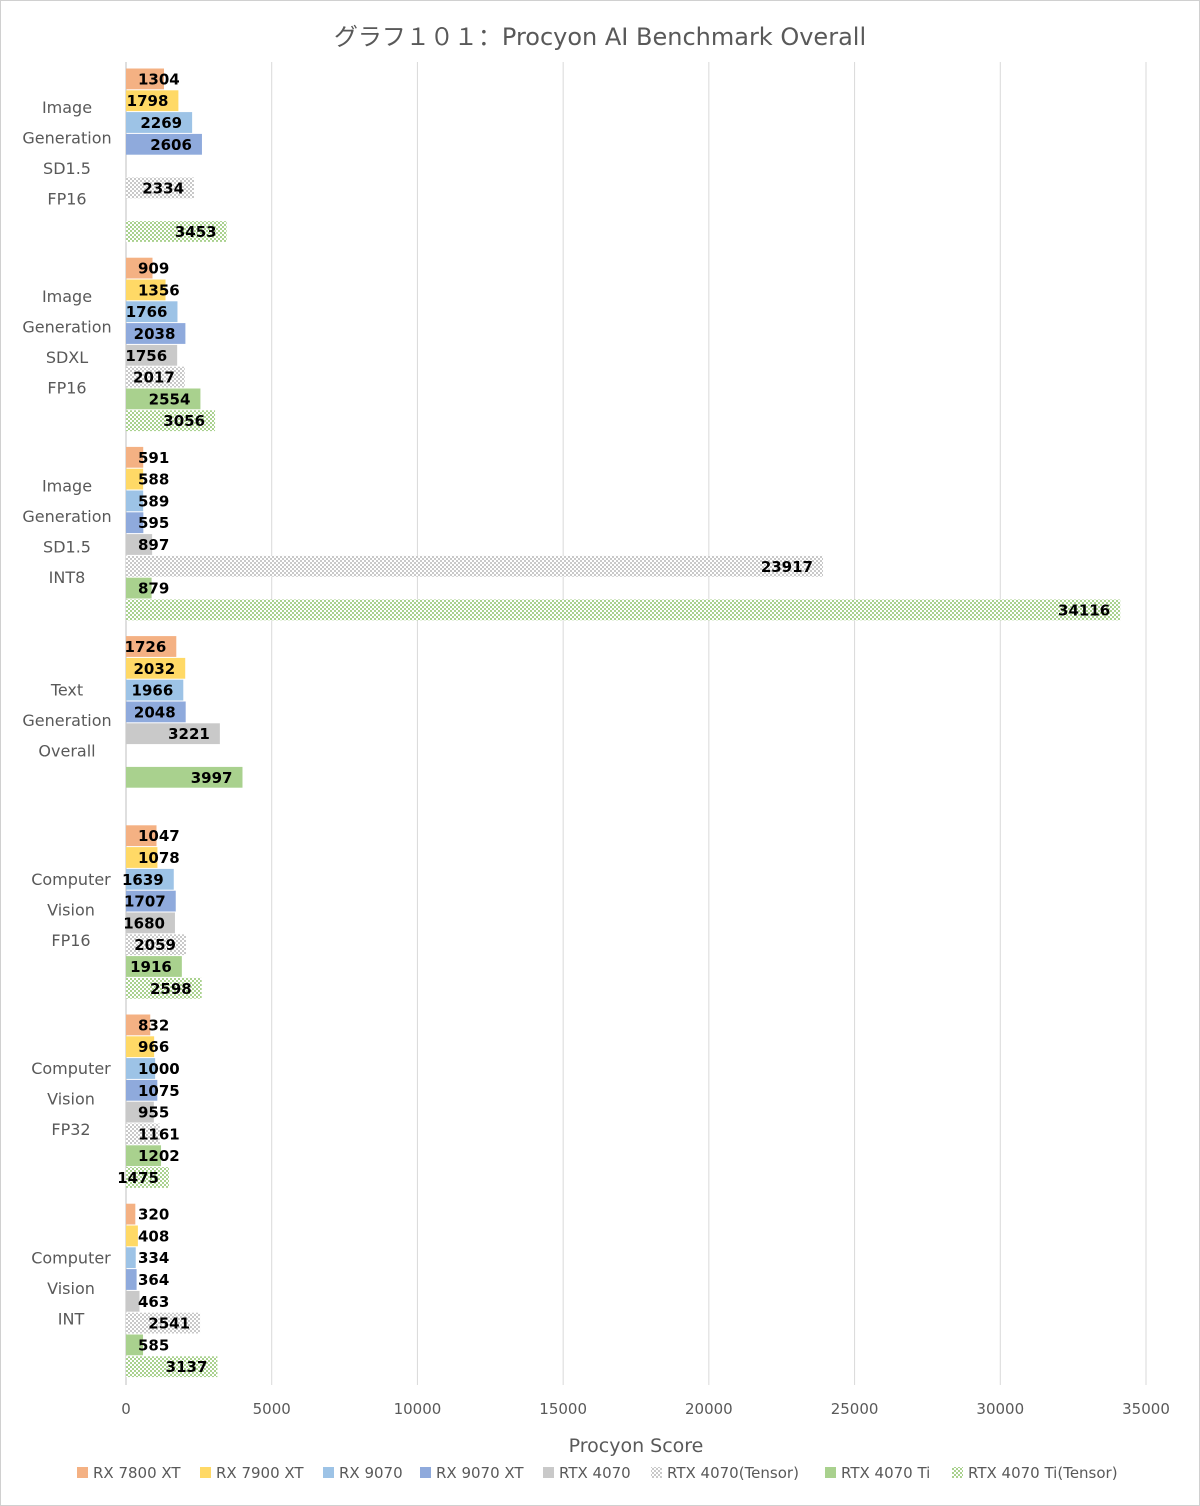 The width and height of the screenshot is (1200, 1506). What do you see at coordinates (126, 1409) in the screenshot?
I see `x-tick-label: 0` at bounding box center [126, 1409].